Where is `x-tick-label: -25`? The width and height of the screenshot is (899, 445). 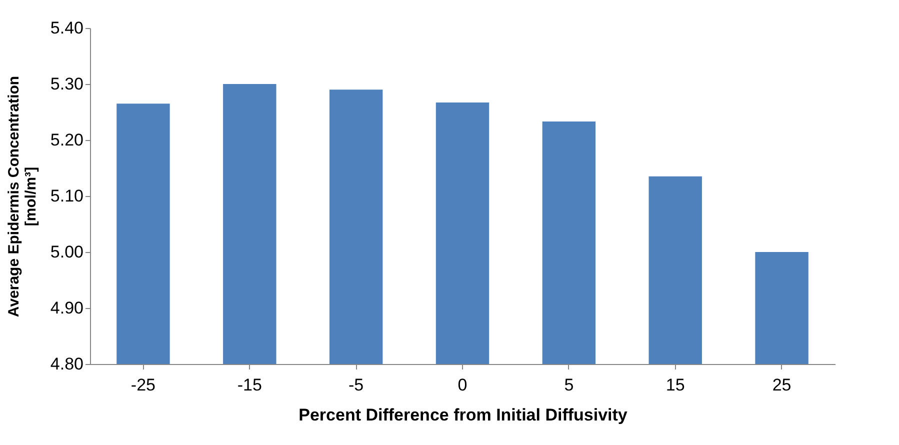
x-tick-label: -25 is located at coordinates (143, 385).